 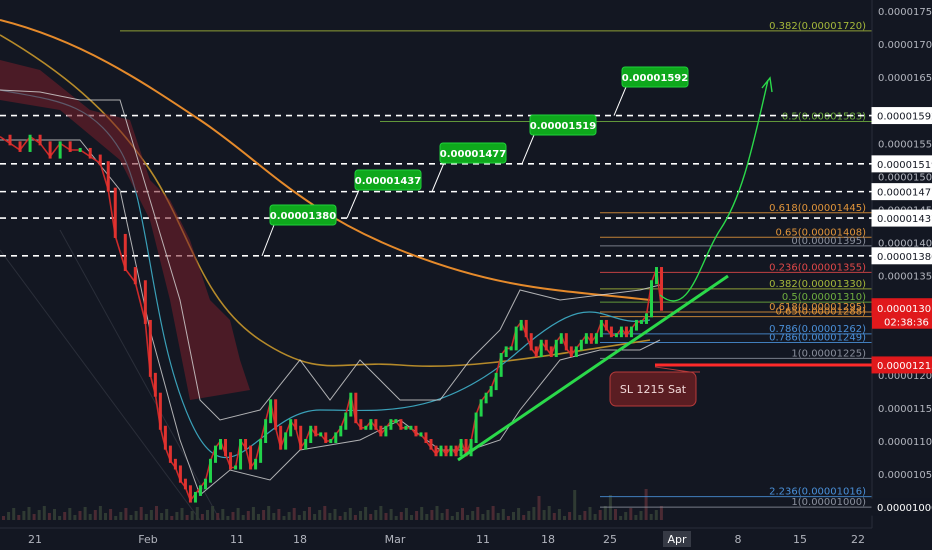 I want to click on target-callout, so click(x=388, y=180).